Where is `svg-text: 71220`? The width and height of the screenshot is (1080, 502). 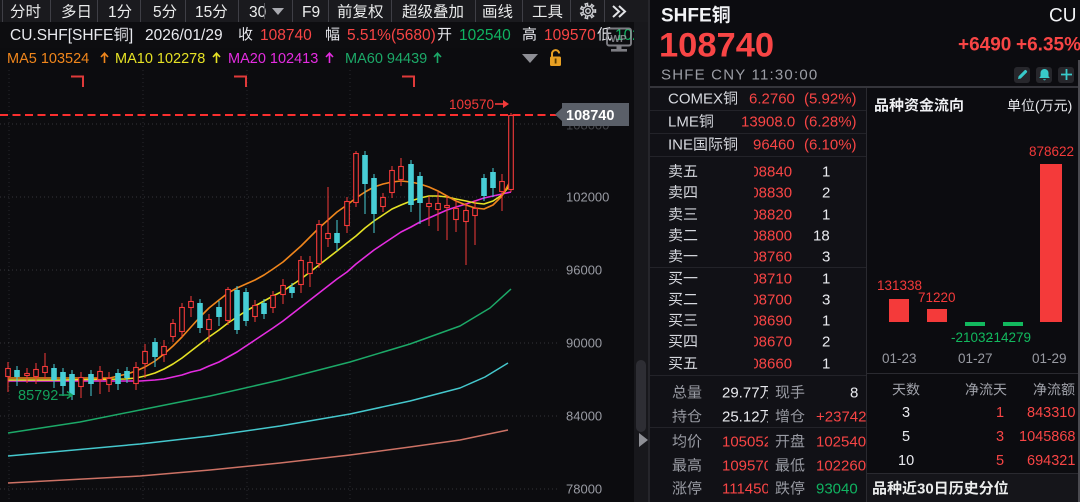 svg-text: 71220 is located at coordinates (937, 297).